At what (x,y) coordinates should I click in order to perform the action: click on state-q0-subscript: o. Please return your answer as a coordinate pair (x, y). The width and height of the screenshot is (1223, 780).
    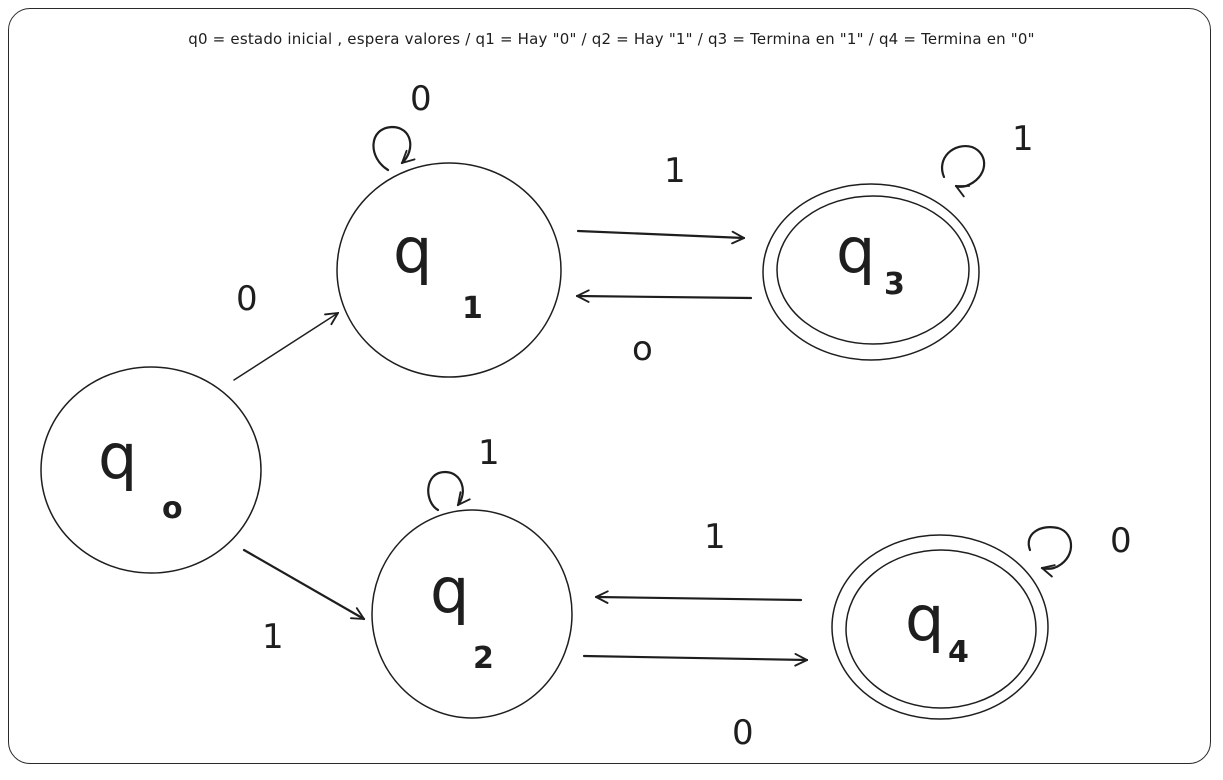
    Looking at the image, I should click on (172, 508).